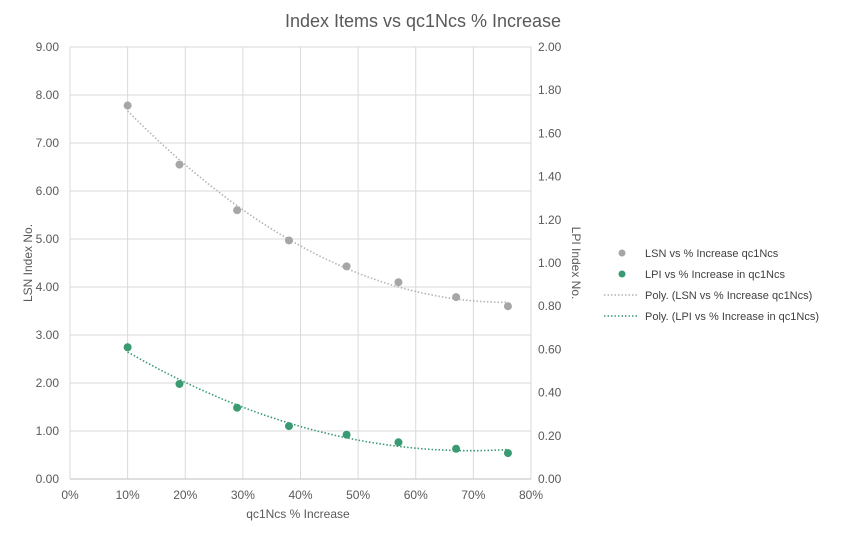 The image size is (847, 536). What do you see at coordinates (550, 306) in the screenshot?
I see `y2-tick-label: 0.80` at bounding box center [550, 306].